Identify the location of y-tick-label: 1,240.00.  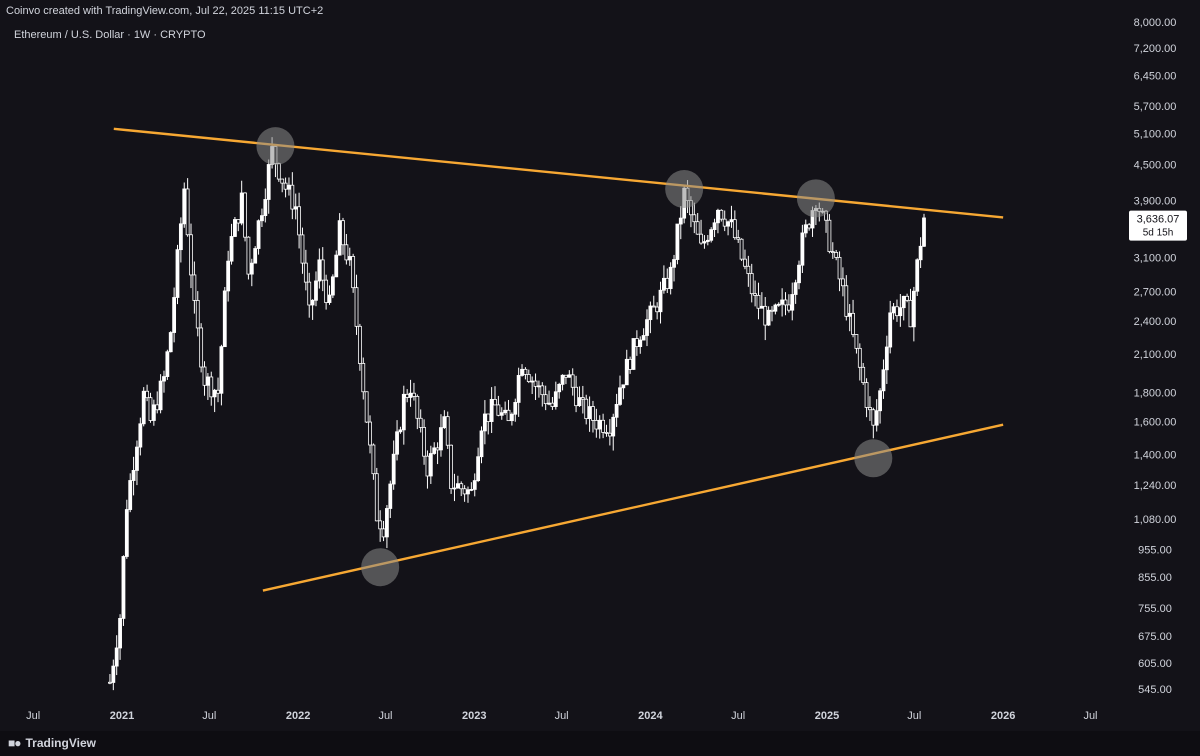
(1155, 486).